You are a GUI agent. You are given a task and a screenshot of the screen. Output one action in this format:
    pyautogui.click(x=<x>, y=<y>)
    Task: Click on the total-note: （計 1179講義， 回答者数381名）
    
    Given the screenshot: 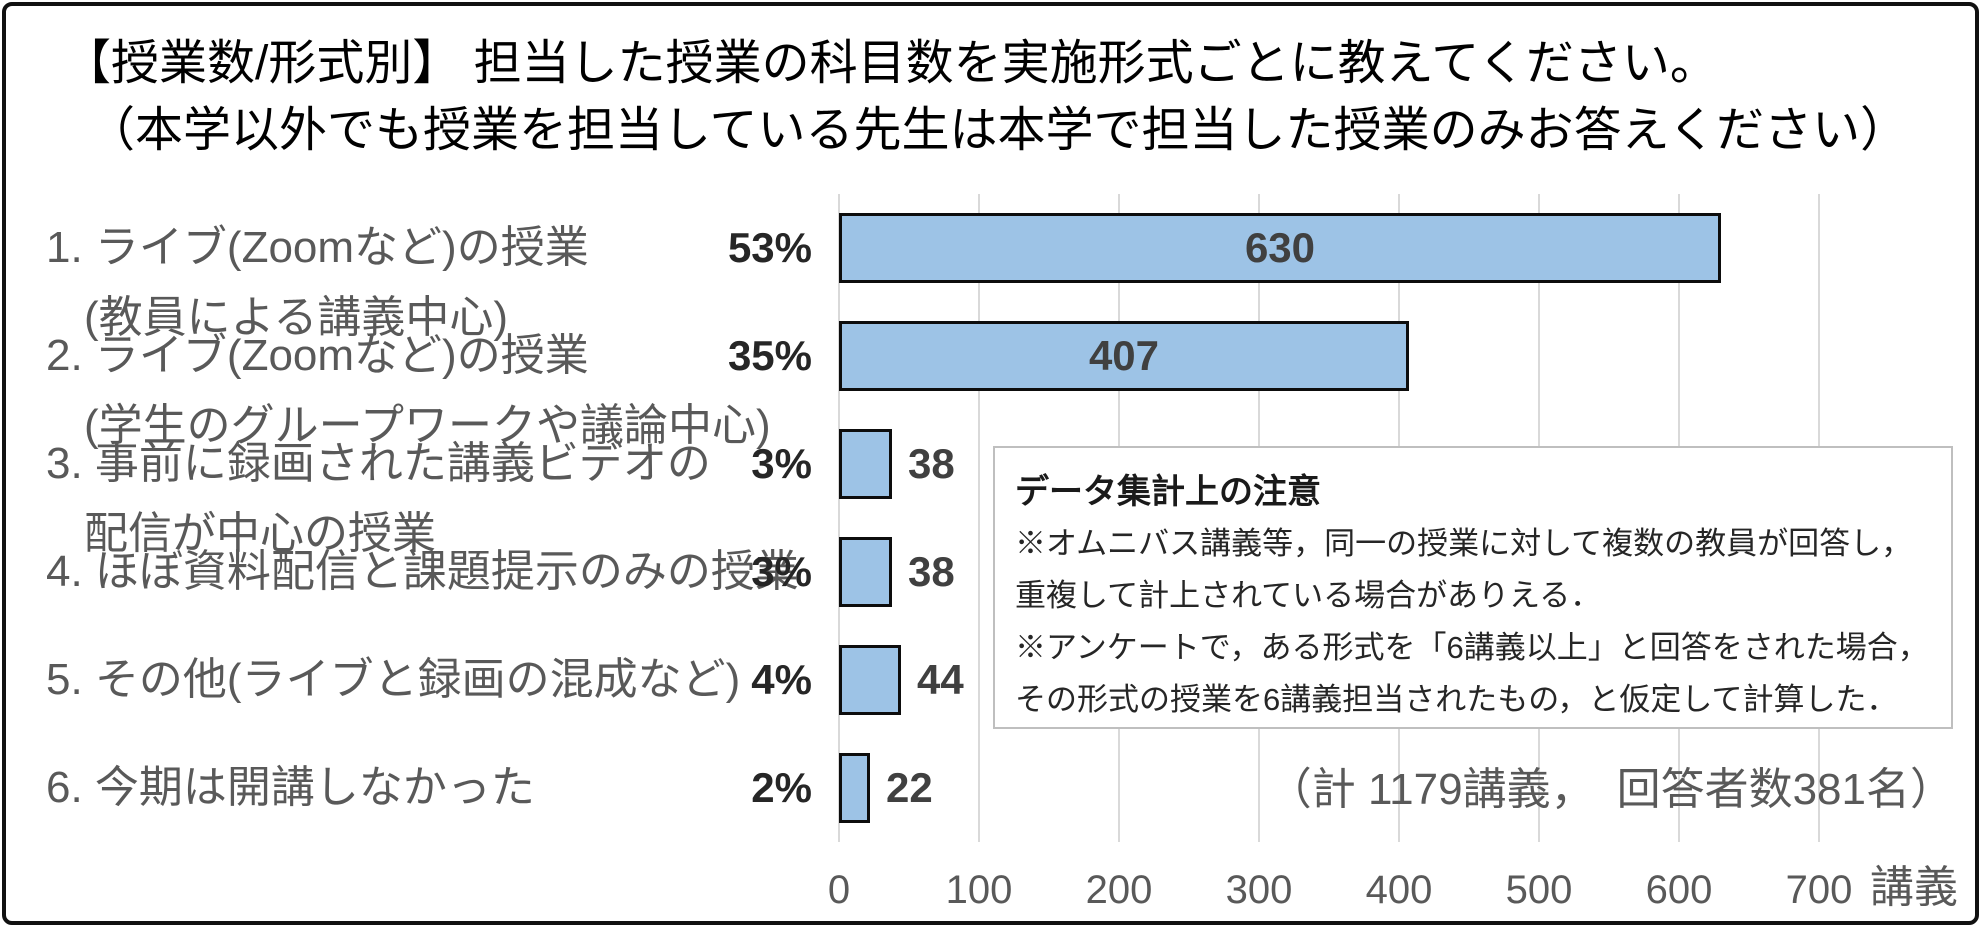 What is the action you would take?
    pyautogui.click(x=1610, y=789)
    